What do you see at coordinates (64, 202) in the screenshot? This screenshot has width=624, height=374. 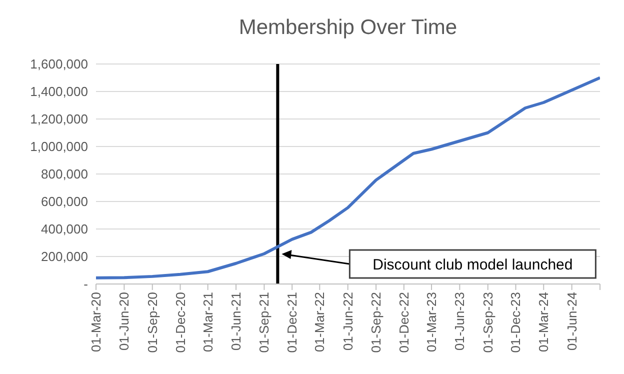 I see `y-tick-label: 600,000` at bounding box center [64, 202].